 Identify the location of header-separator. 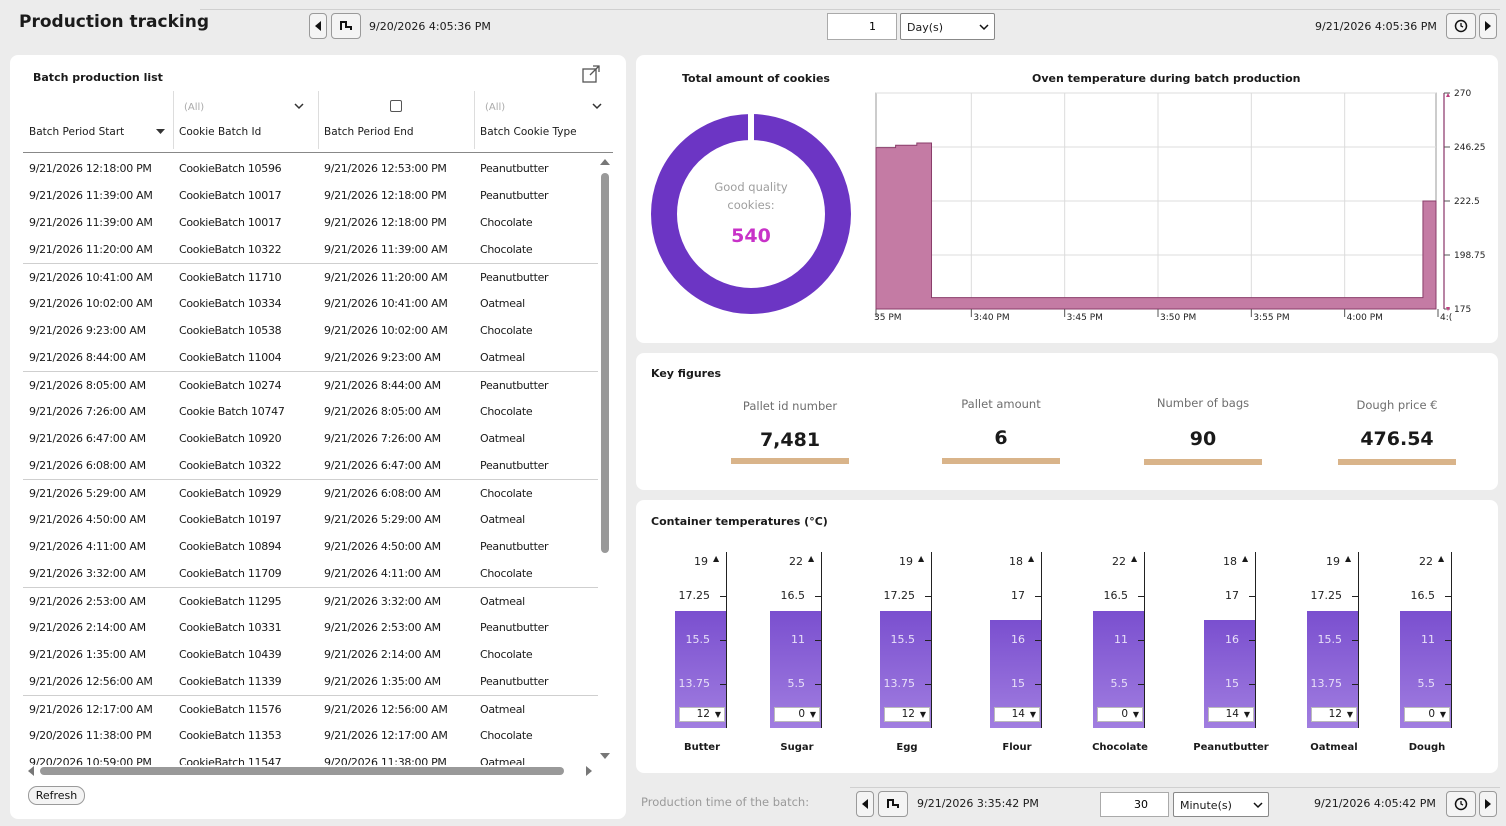
(318, 152).